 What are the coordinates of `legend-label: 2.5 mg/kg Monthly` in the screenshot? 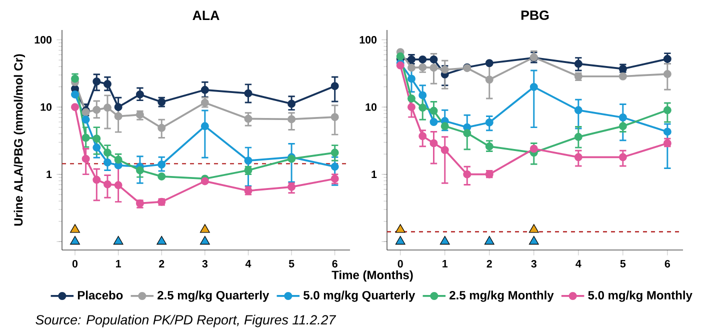 It's located at (502, 296).